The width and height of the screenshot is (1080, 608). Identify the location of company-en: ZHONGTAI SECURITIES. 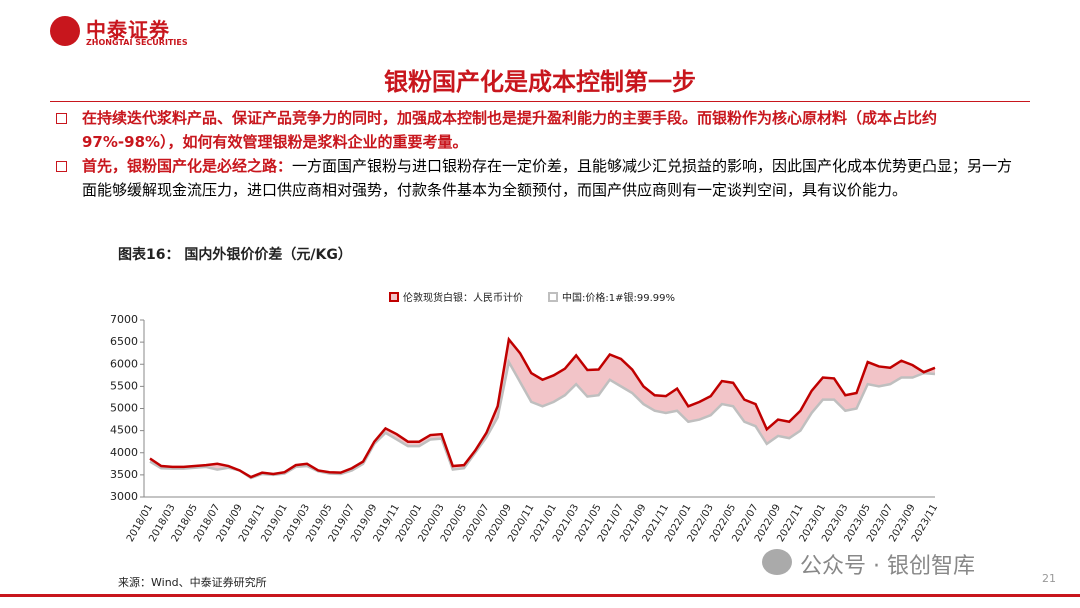
(137, 42).